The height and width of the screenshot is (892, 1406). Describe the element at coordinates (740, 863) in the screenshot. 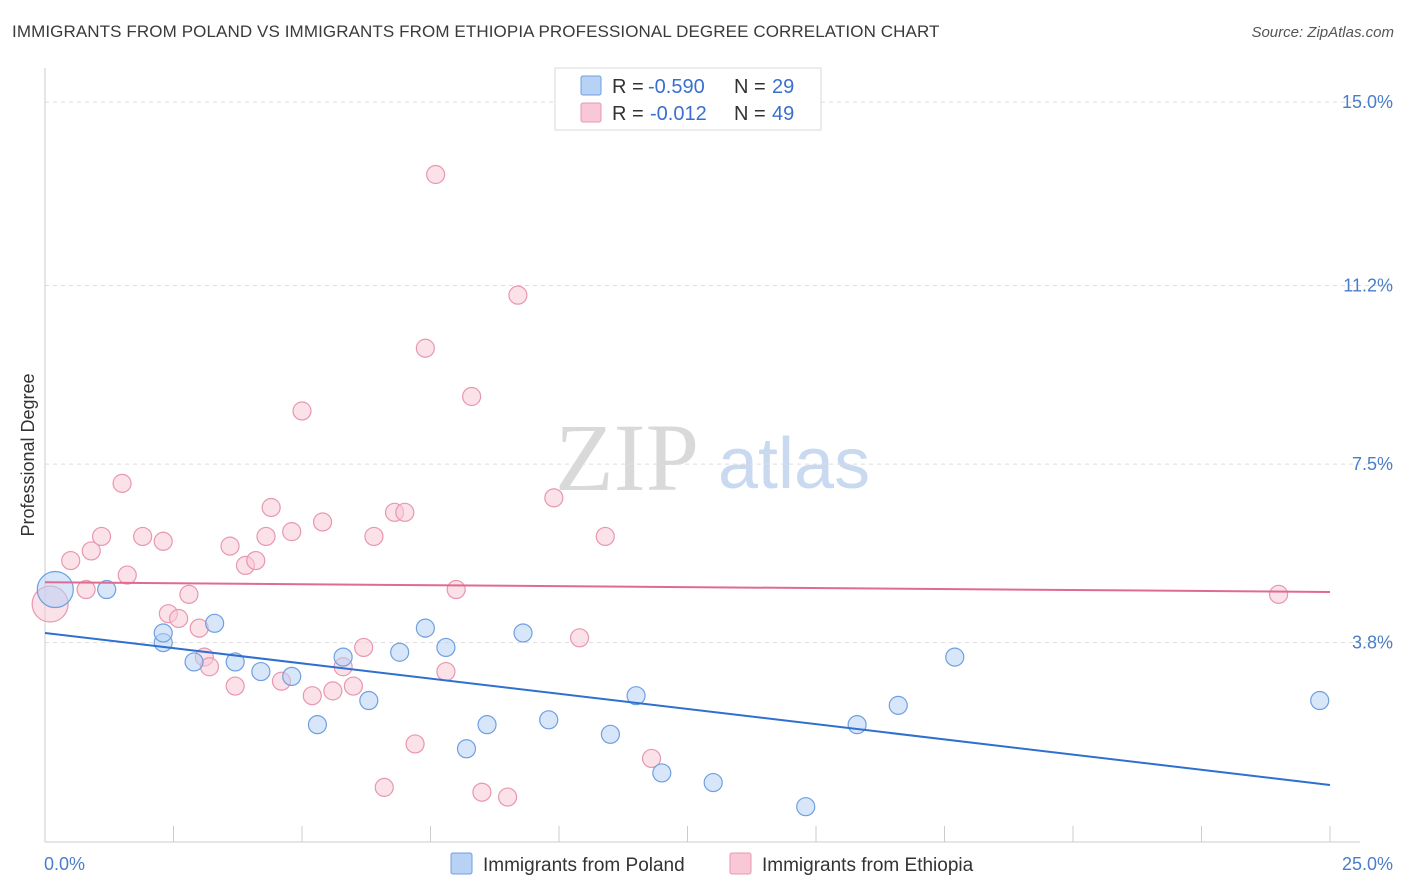

I see `bottom-legend-swatch-ethiopia` at that location.